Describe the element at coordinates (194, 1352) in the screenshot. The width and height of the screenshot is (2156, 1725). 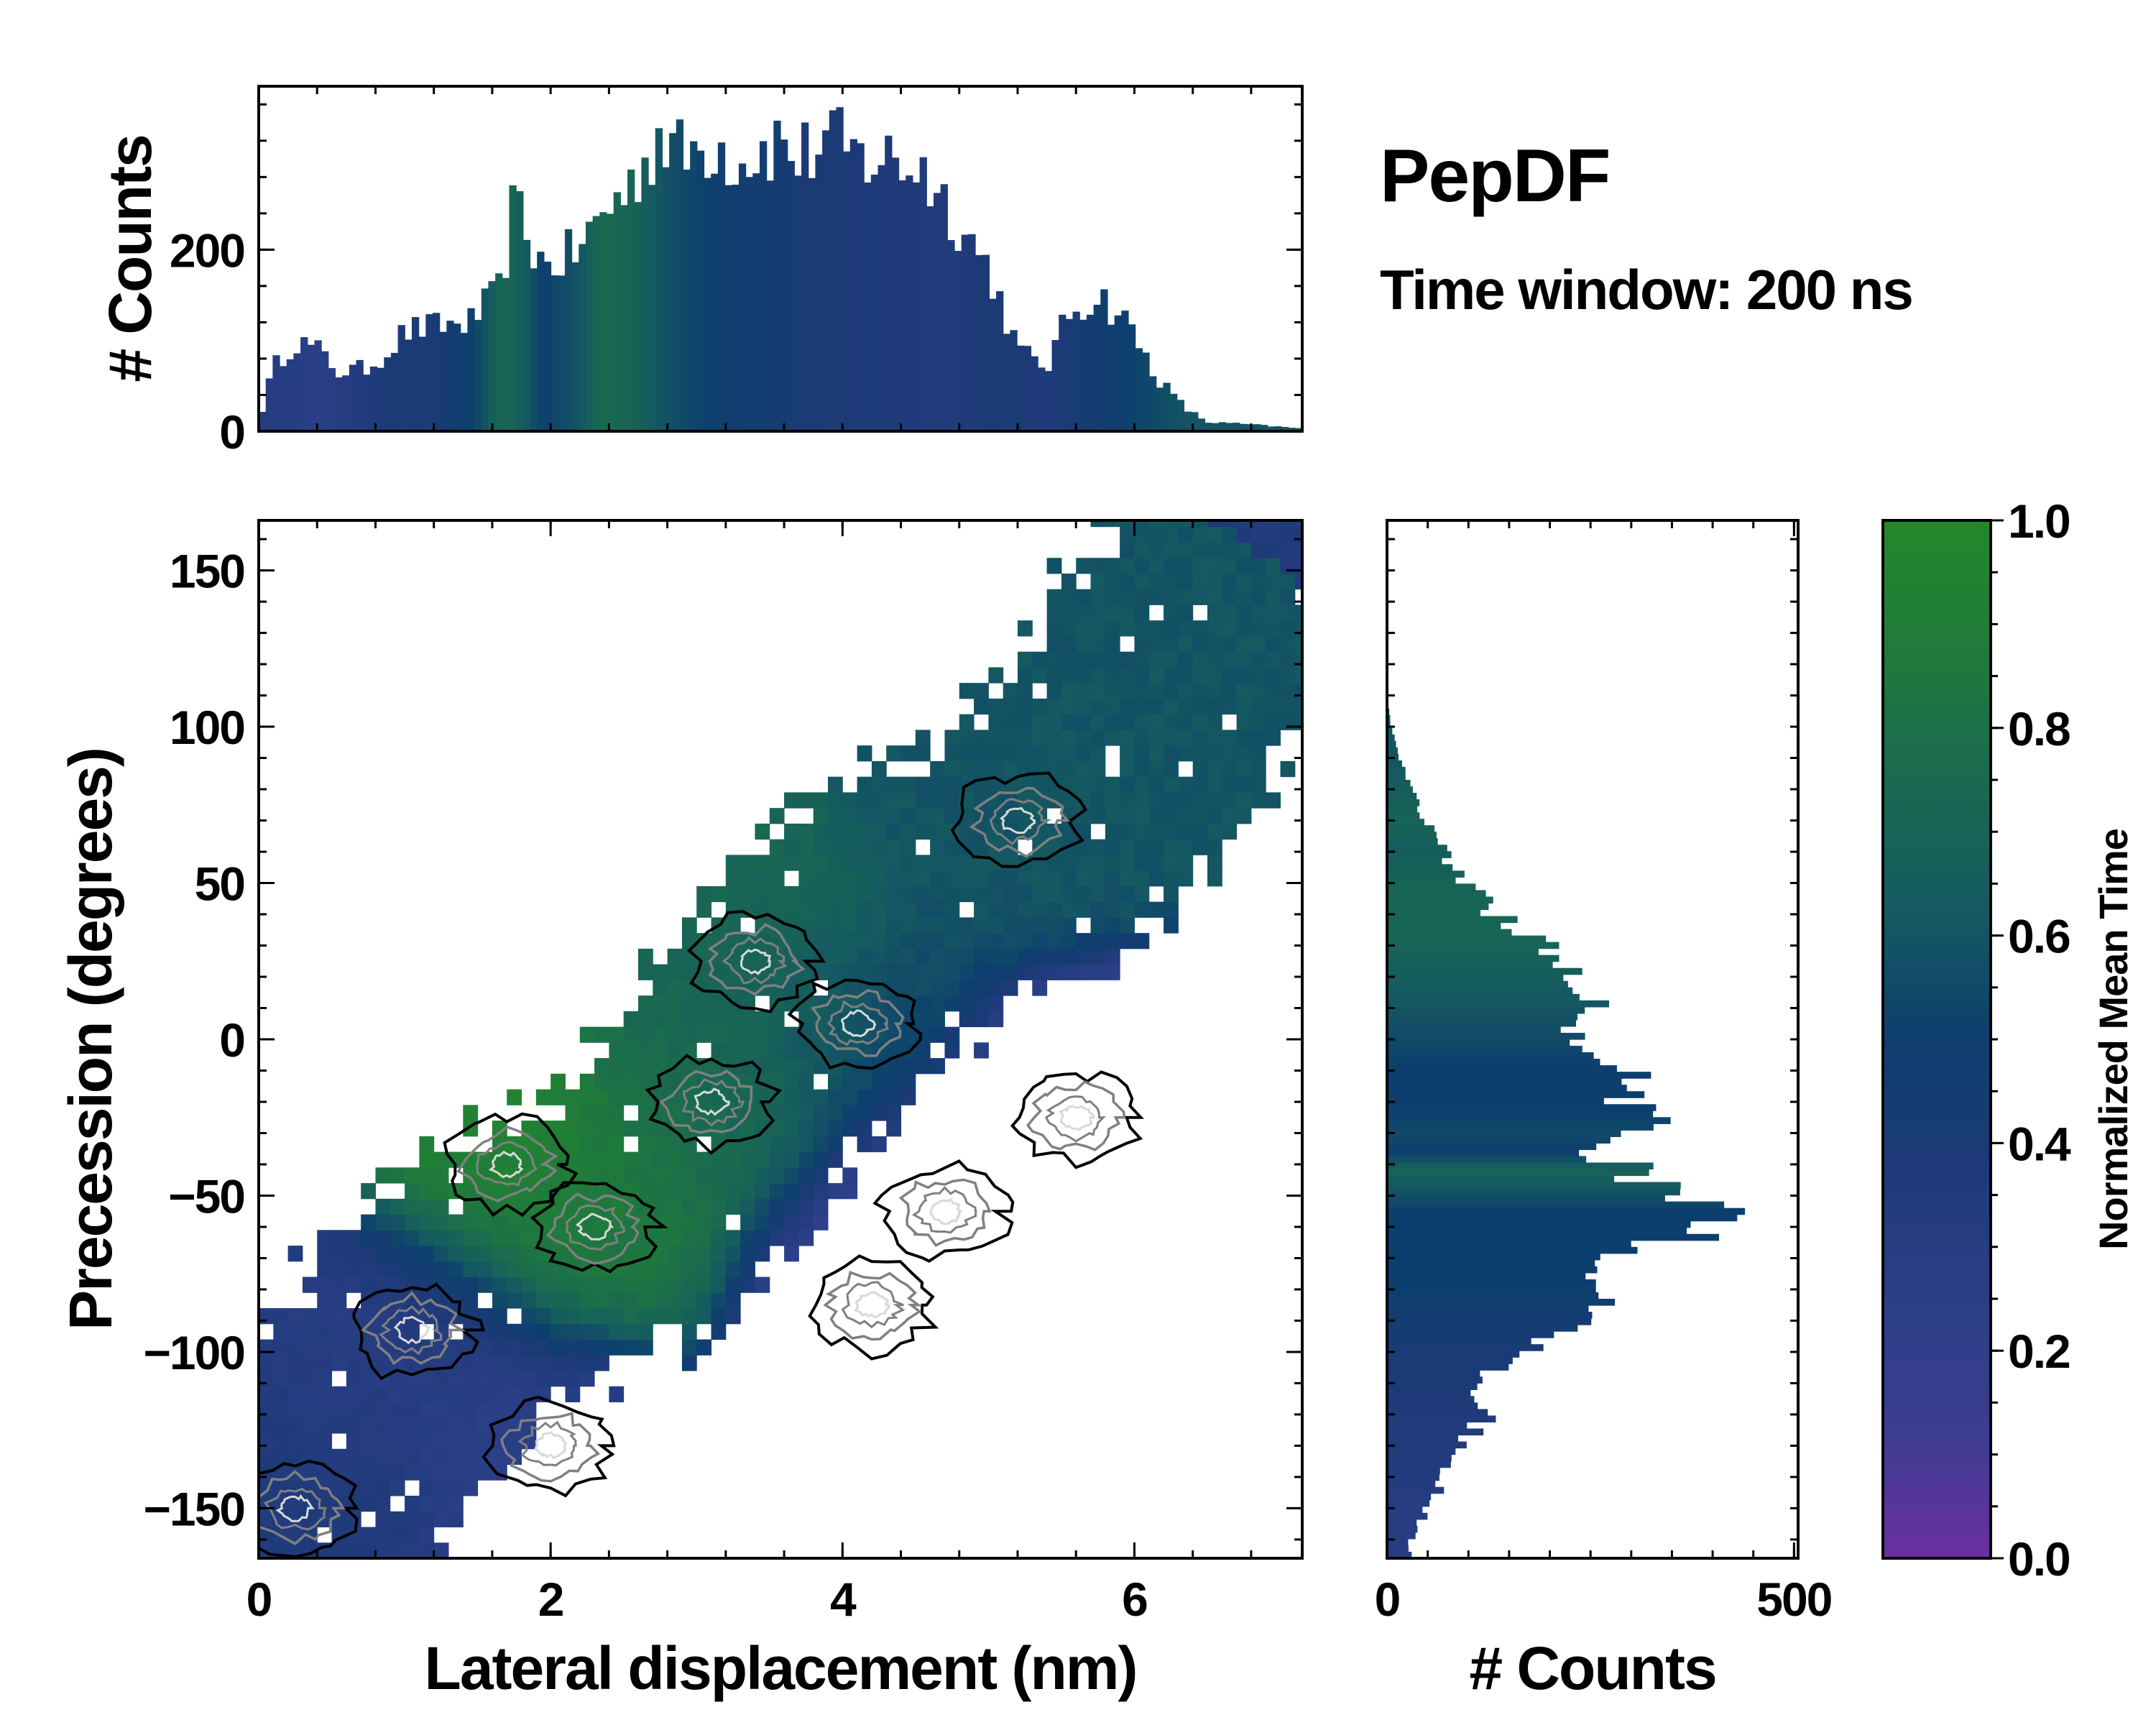
I see `y-tick-label: −100` at that location.